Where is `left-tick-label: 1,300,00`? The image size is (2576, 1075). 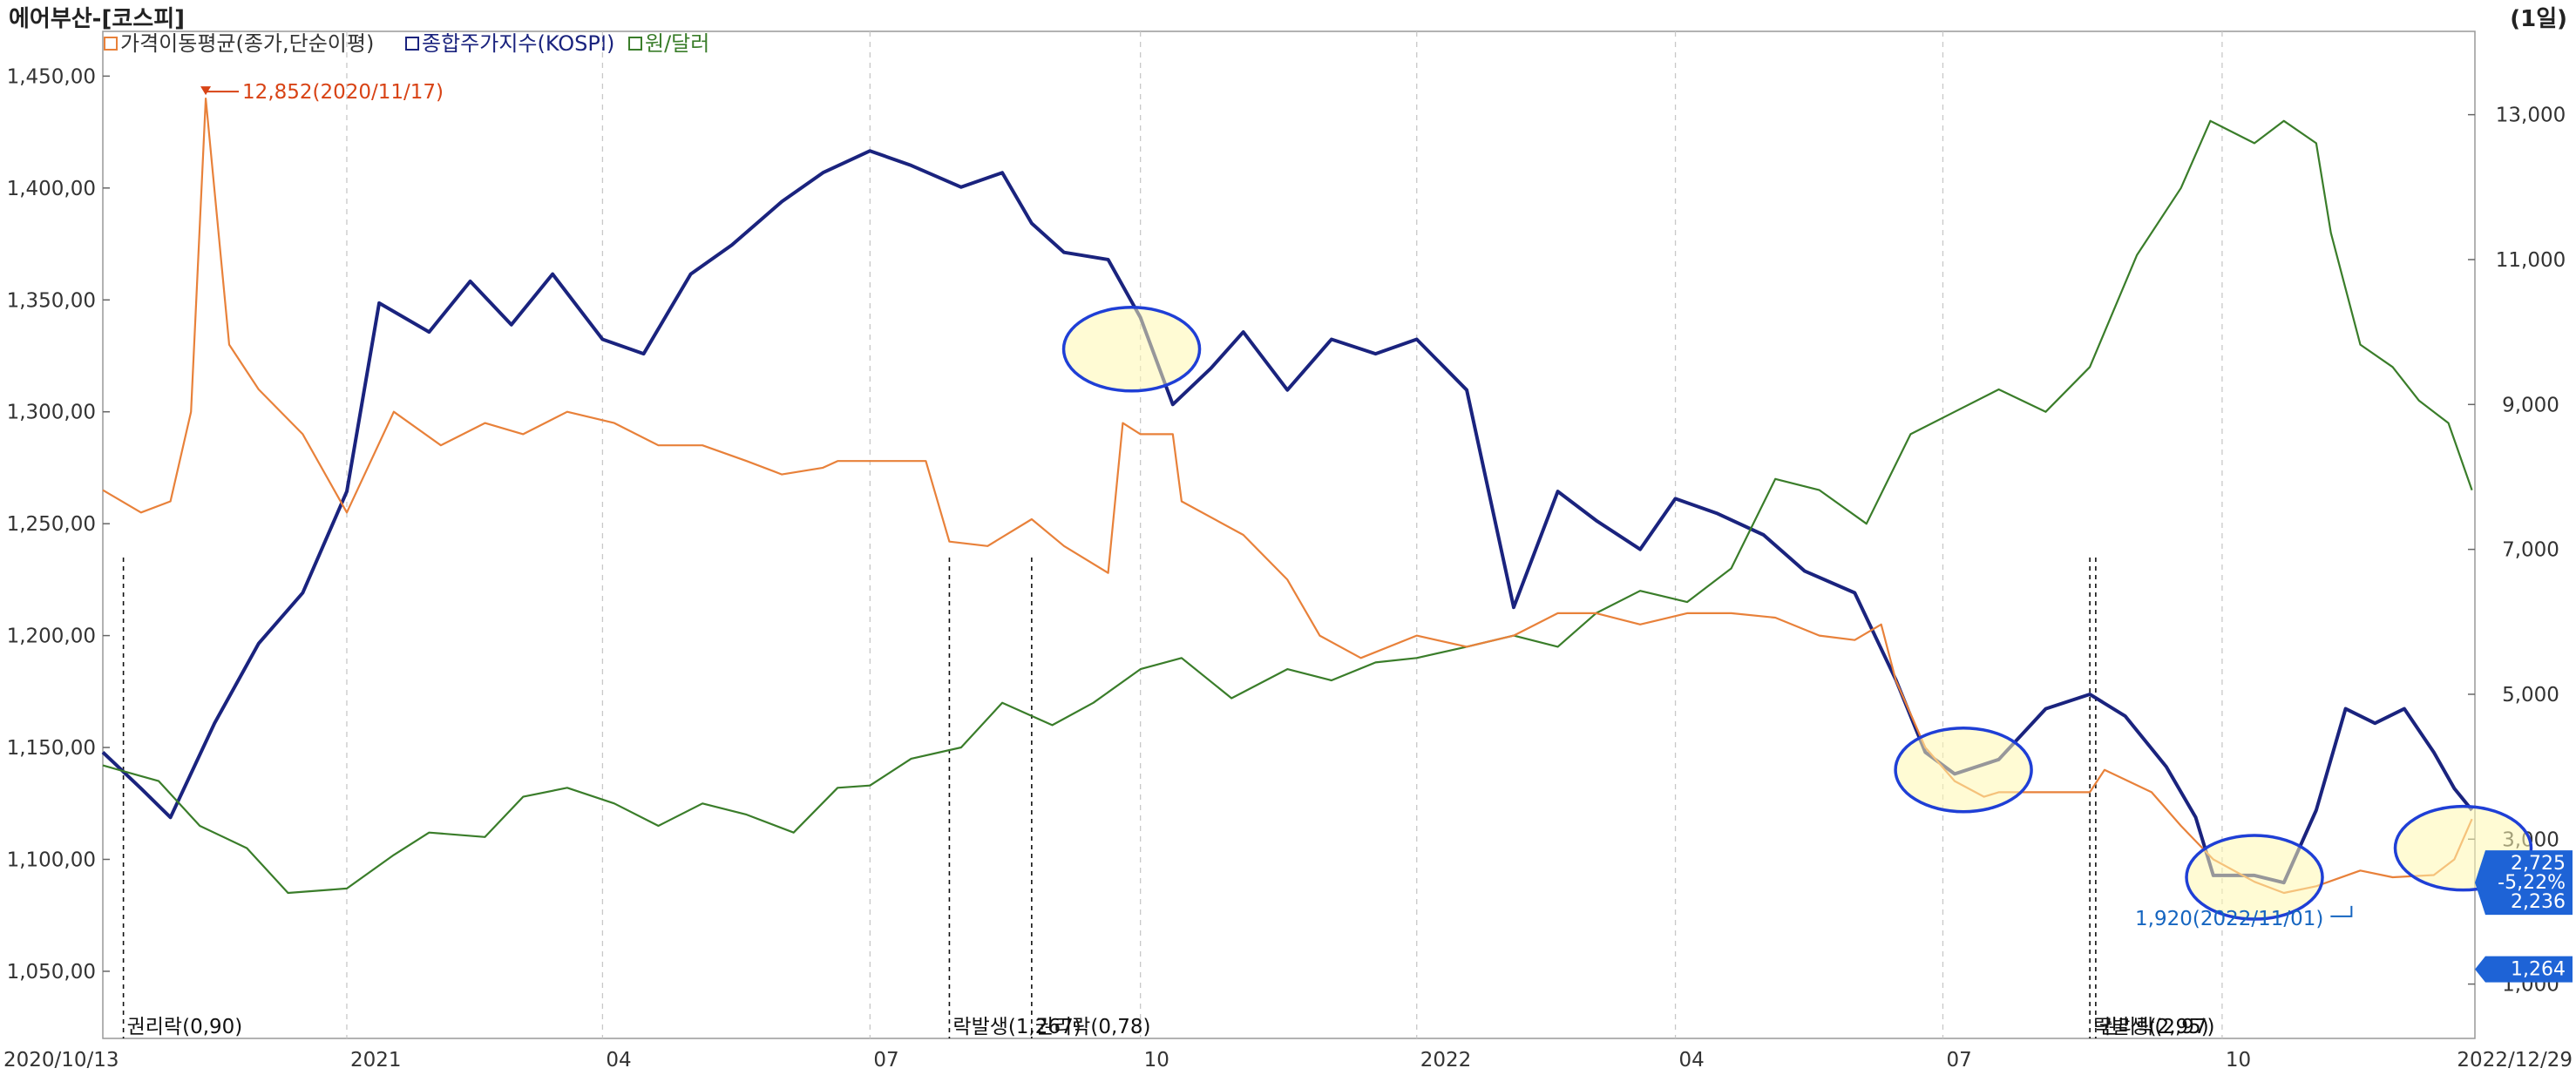 left-tick-label: 1,300,00 is located at coordinates (52, 413).